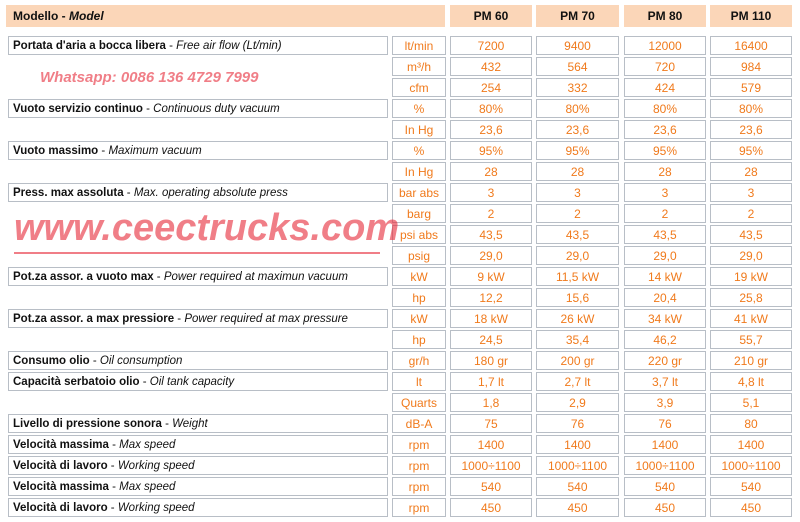 The image size is (800, 522). Describe the element at coordinates (419, 45) in the screenshot. I see `unit-cell: lt/min` at that location.